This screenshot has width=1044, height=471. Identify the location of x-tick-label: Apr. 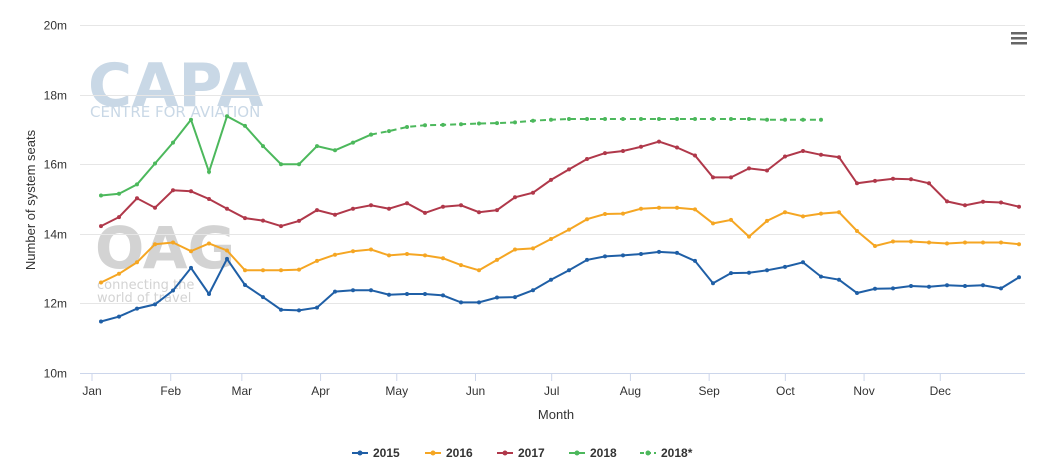
(320, 391).